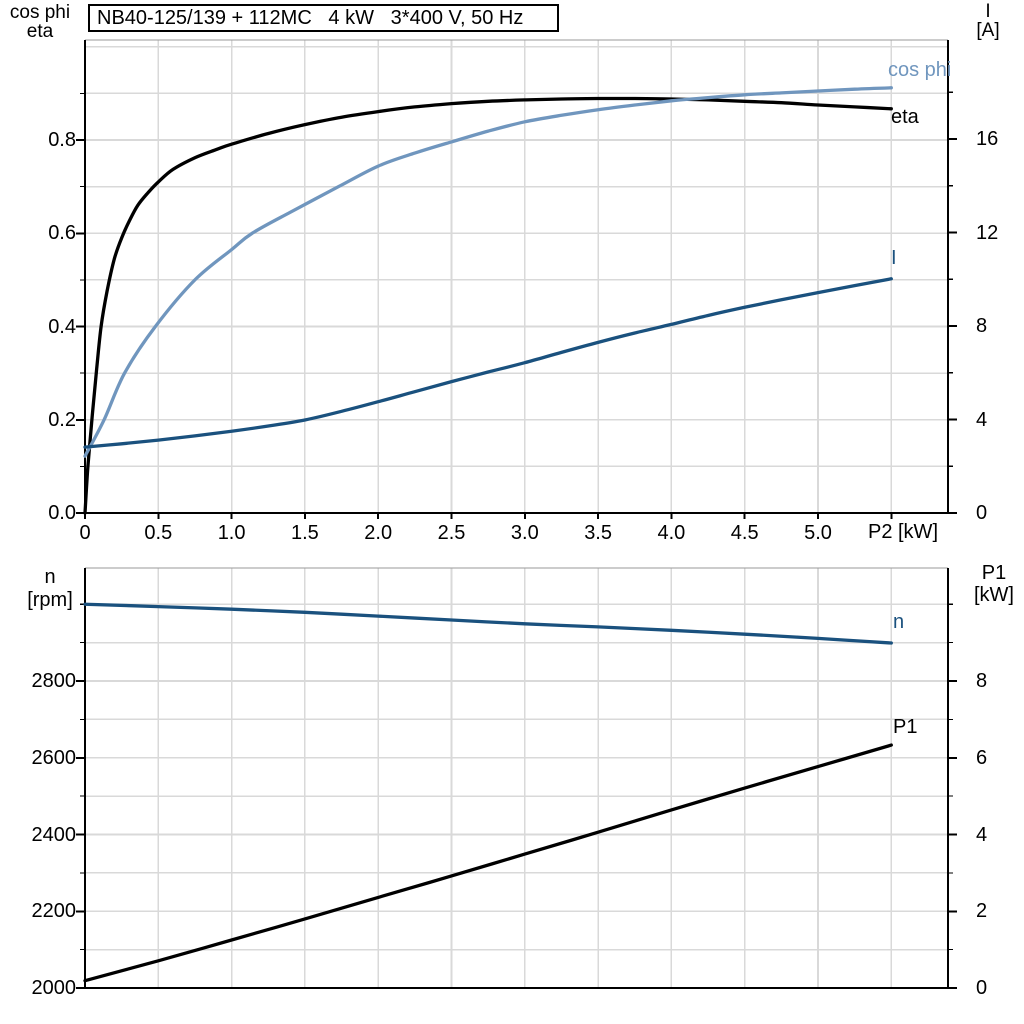  I want to click on x-axis-tick-label: 4.0, so click(671, 533).